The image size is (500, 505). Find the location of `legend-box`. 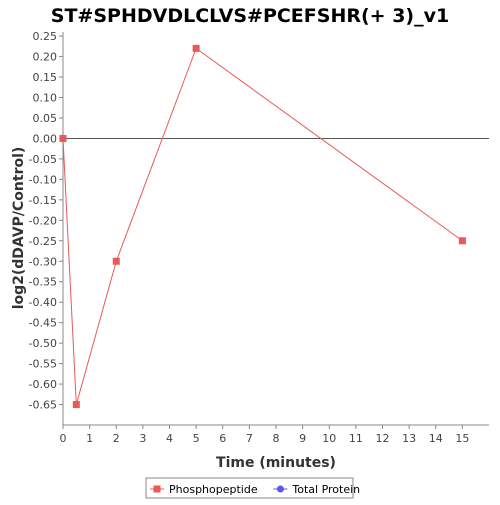

legend-box is located at coordinates (249, 488).